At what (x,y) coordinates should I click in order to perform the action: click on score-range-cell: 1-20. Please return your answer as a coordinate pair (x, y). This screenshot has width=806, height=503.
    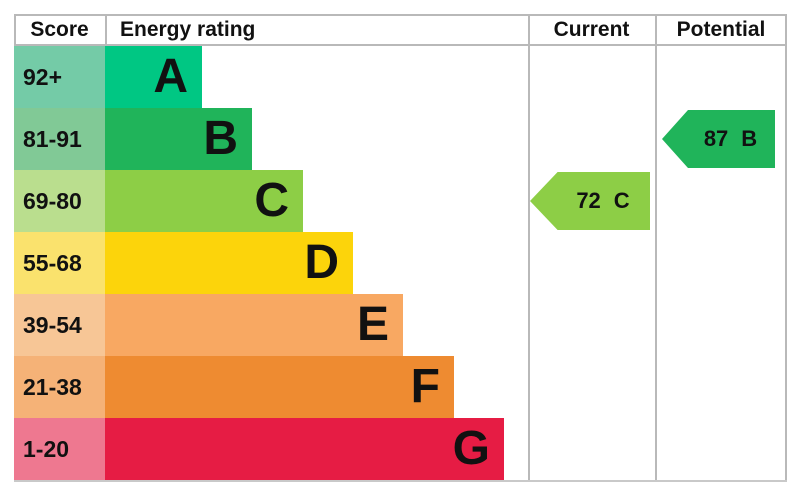
    Looking at the image, I should click on (59, 449).